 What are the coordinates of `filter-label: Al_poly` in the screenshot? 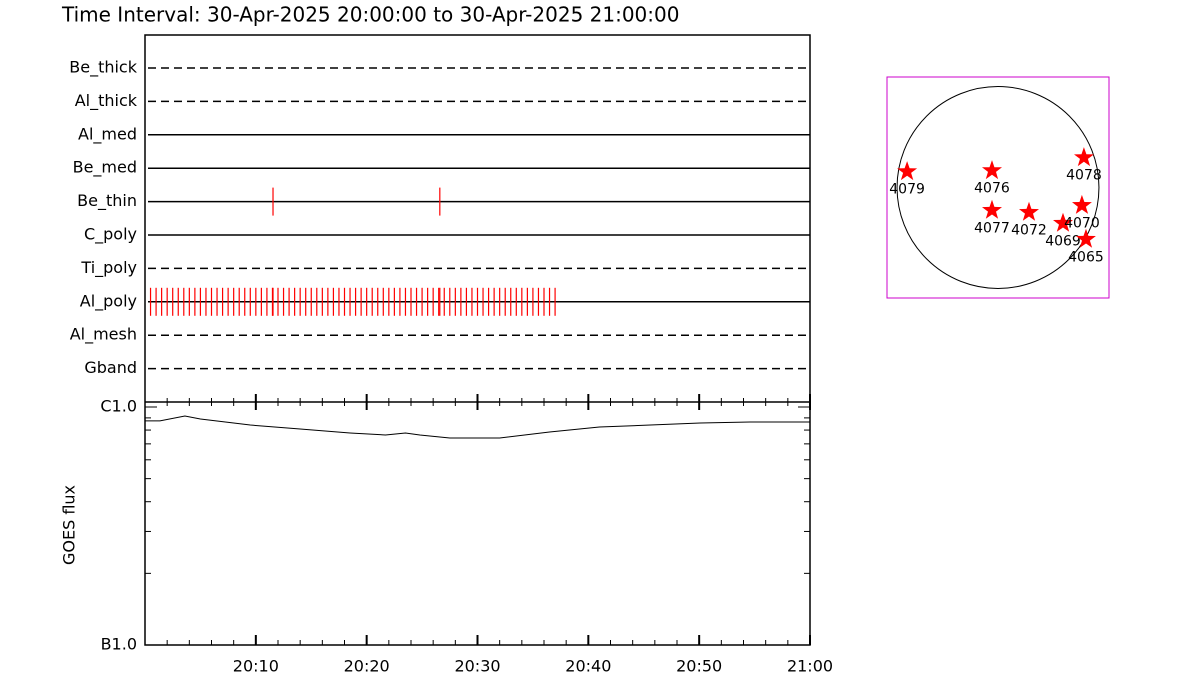 It's located at (108, 301).